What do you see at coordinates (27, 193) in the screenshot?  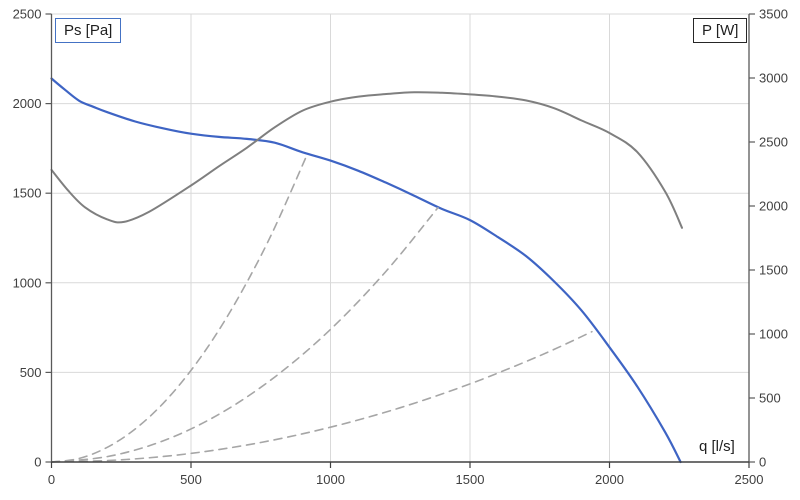 I see `left-axis-tick-label: 1500` at bounding box center [27, 193].